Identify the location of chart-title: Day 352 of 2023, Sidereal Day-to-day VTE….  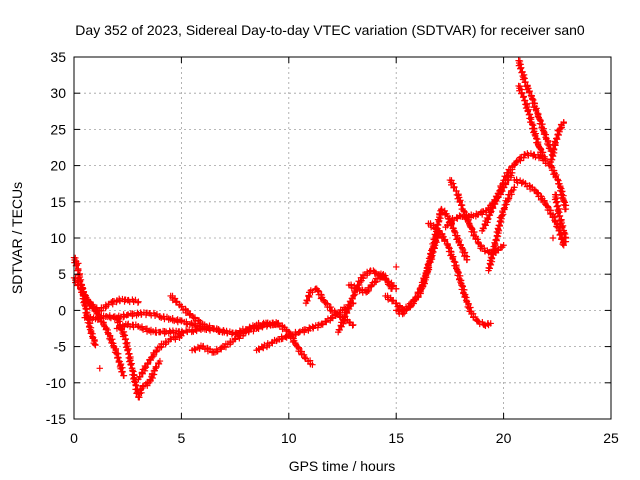
(330, 30).